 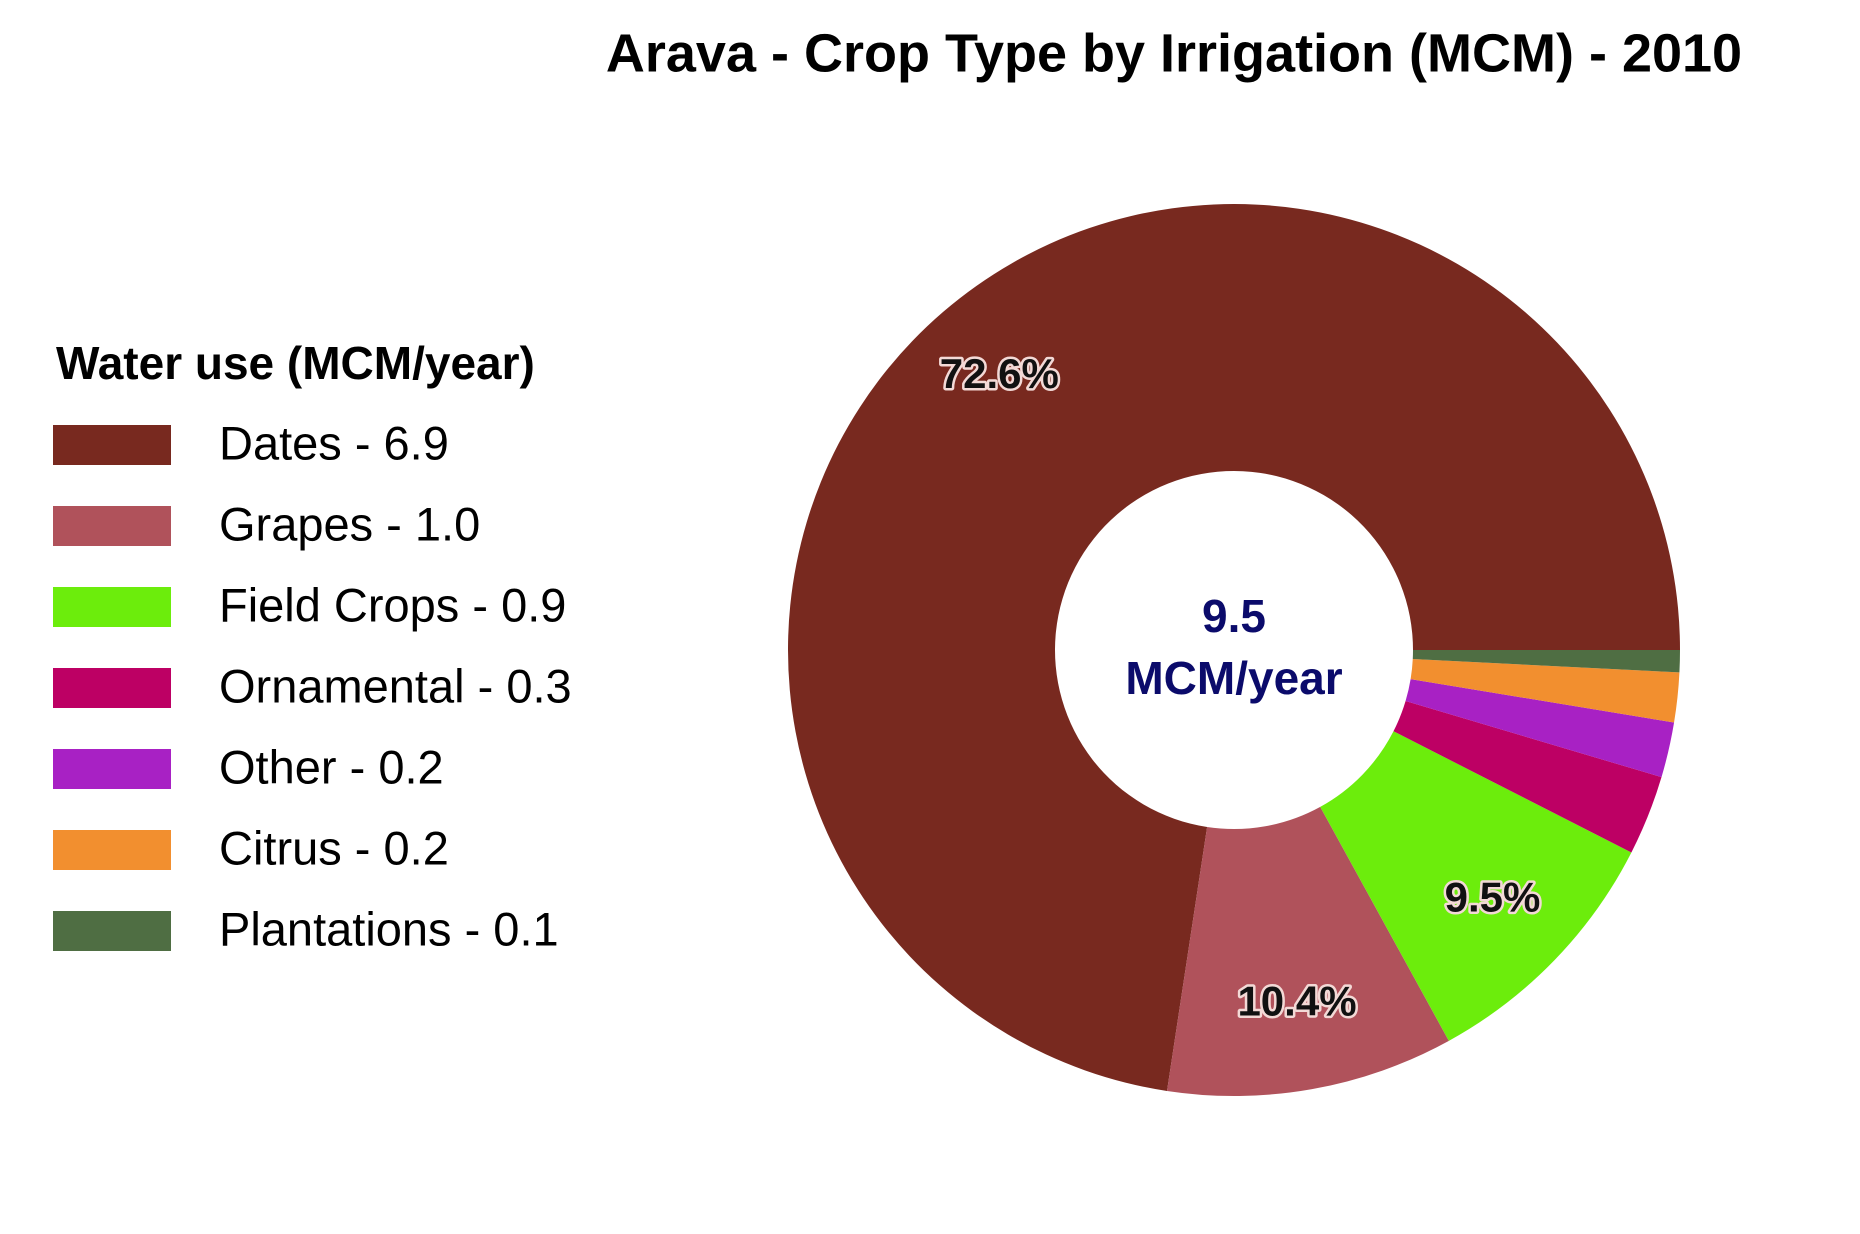 What do you see at coordinates (1296, 1001) in the screenshot?
I see `data-label: 10.4%` at bounding box center [1296, 1001].